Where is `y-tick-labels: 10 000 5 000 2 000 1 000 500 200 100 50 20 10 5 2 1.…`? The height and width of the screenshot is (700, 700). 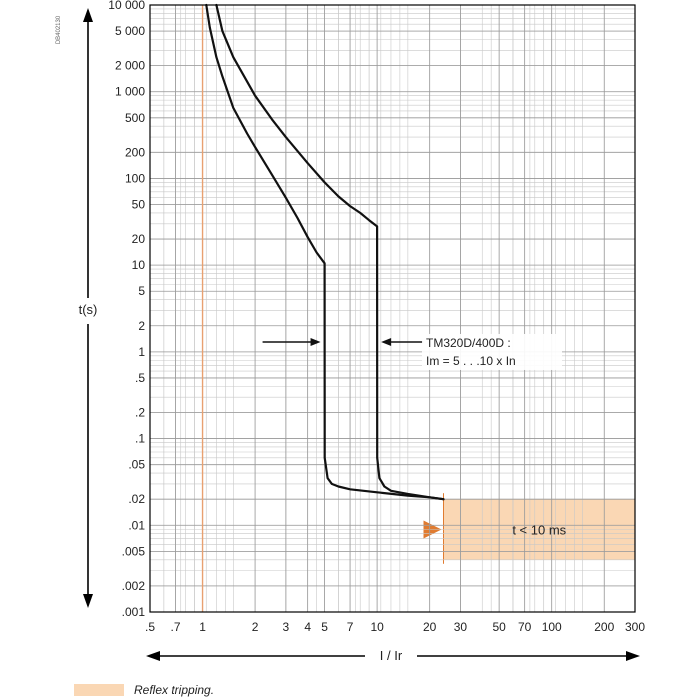
y-tick-labels: 10 000 5 000 2 000 1 000 500 200 100 50 20 10 5 2 1.… is located at coordinates (126, 309).